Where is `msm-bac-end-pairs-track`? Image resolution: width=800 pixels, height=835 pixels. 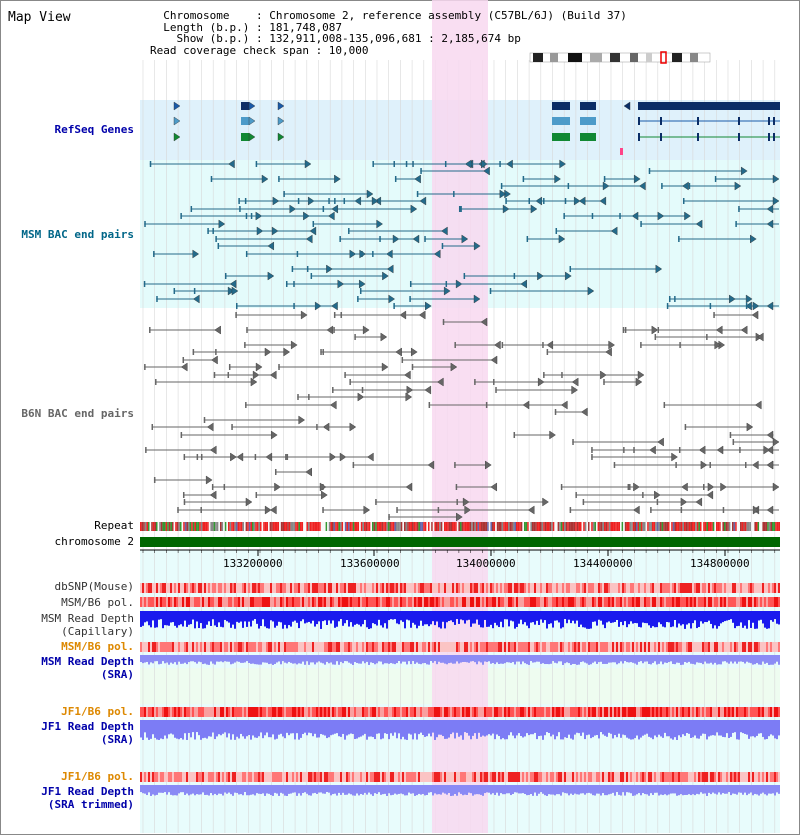
msm-bac-end-pairs-track is located at coordinates (461, 235).